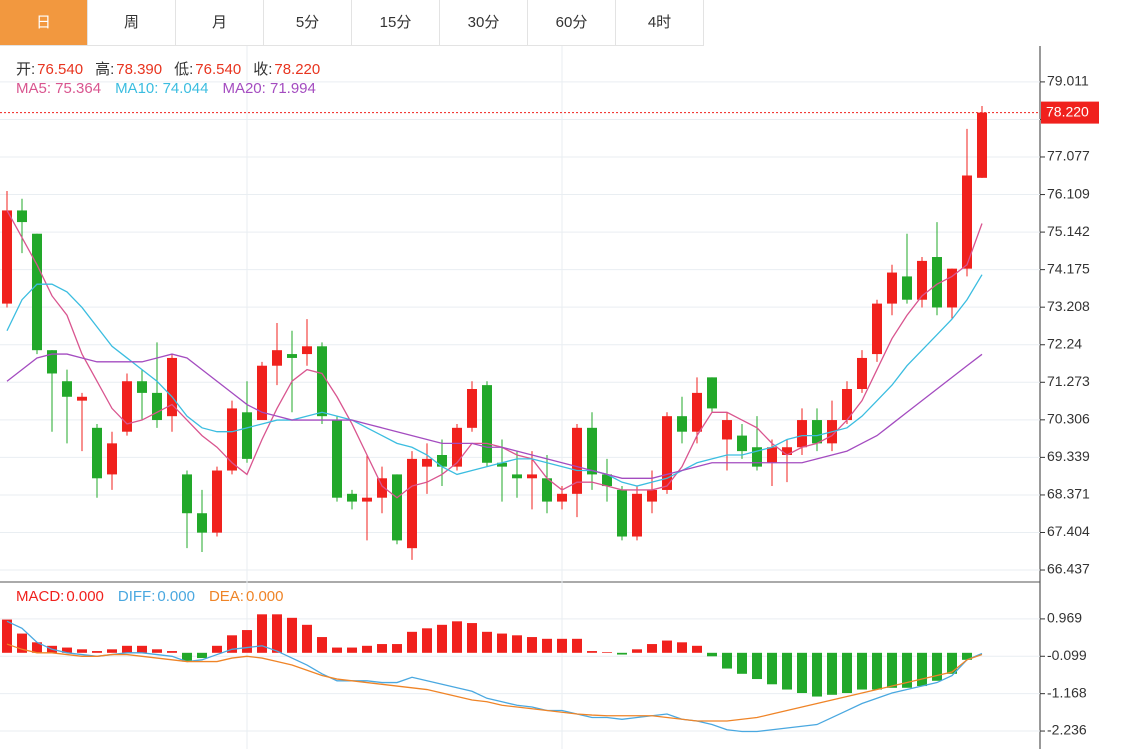  What do you see at coordinates (226, 596) in the screenshot?
I see `legend-label: DEA:` at bounding box center [226, 596].